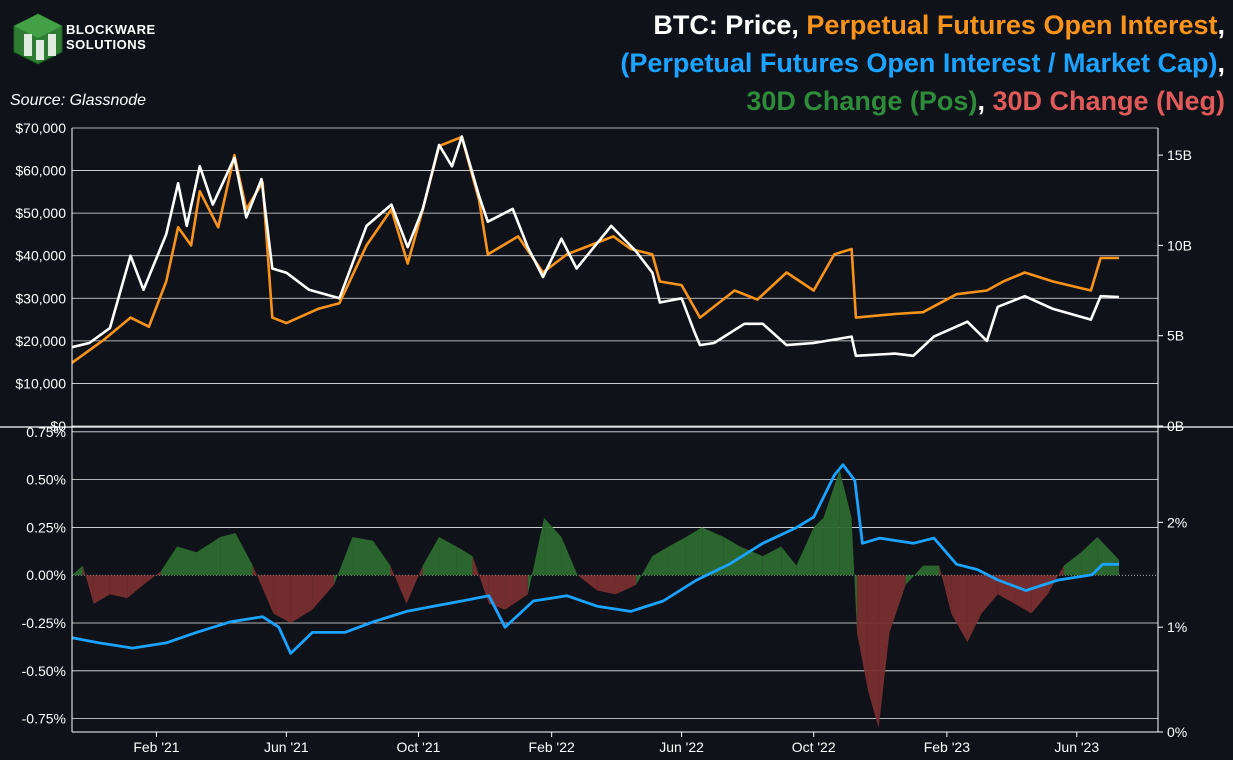 This screenshot has height=760, width=1233. Describe the element at coordinates (947, 747) in the screenshot. I see `x-tick-label: Feb '23` at that location.